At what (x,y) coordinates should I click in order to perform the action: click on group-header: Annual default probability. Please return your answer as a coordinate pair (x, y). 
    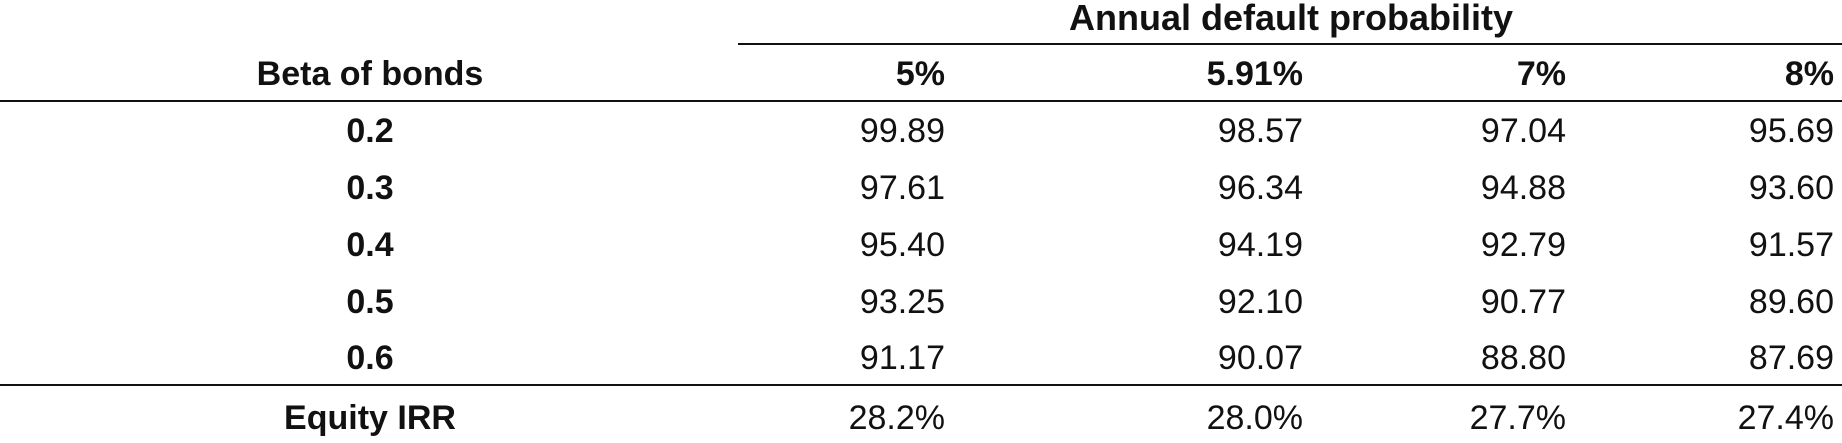
    Looking at the image, I should click on (1290, 19).